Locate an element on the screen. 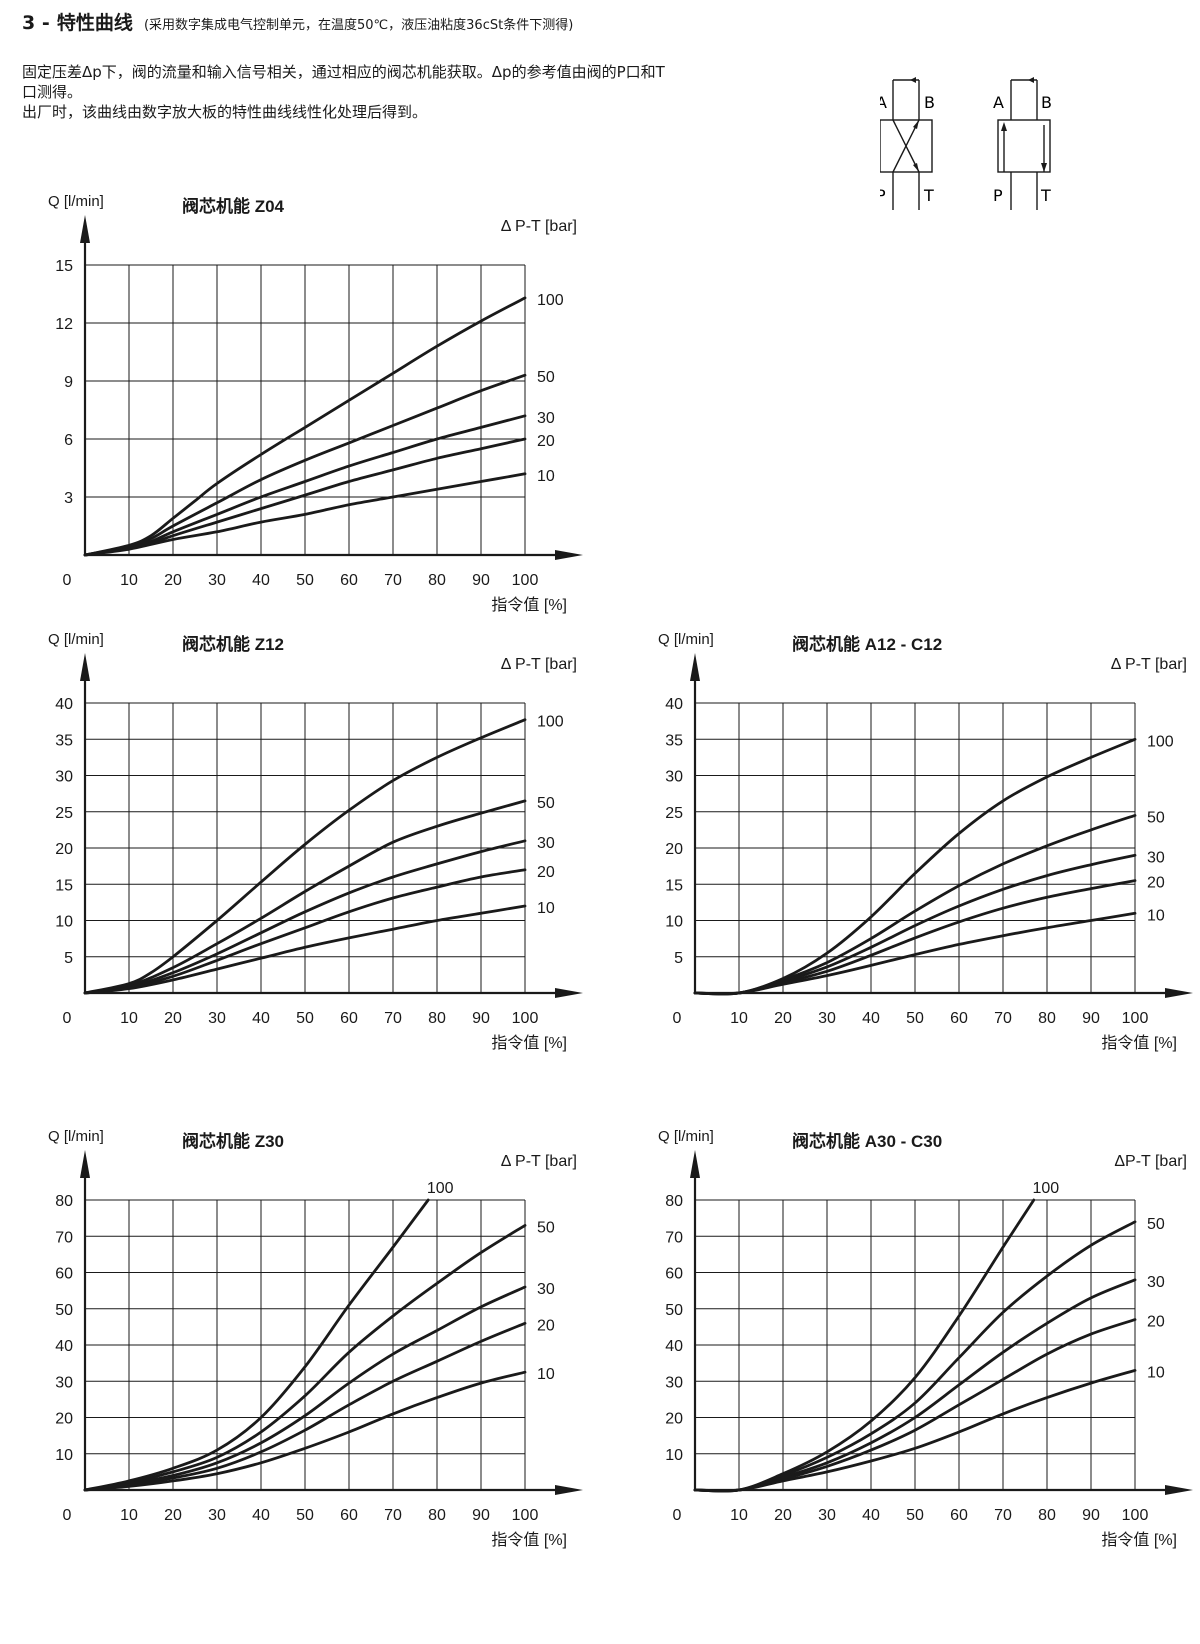  y-tick-label: 35 is located at coordinates (674, 740).